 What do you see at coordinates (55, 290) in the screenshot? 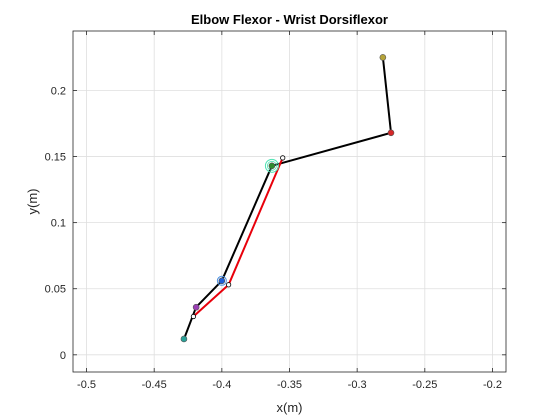
I see `y-tick-label: 0.05` at bounding box center [55, 290].